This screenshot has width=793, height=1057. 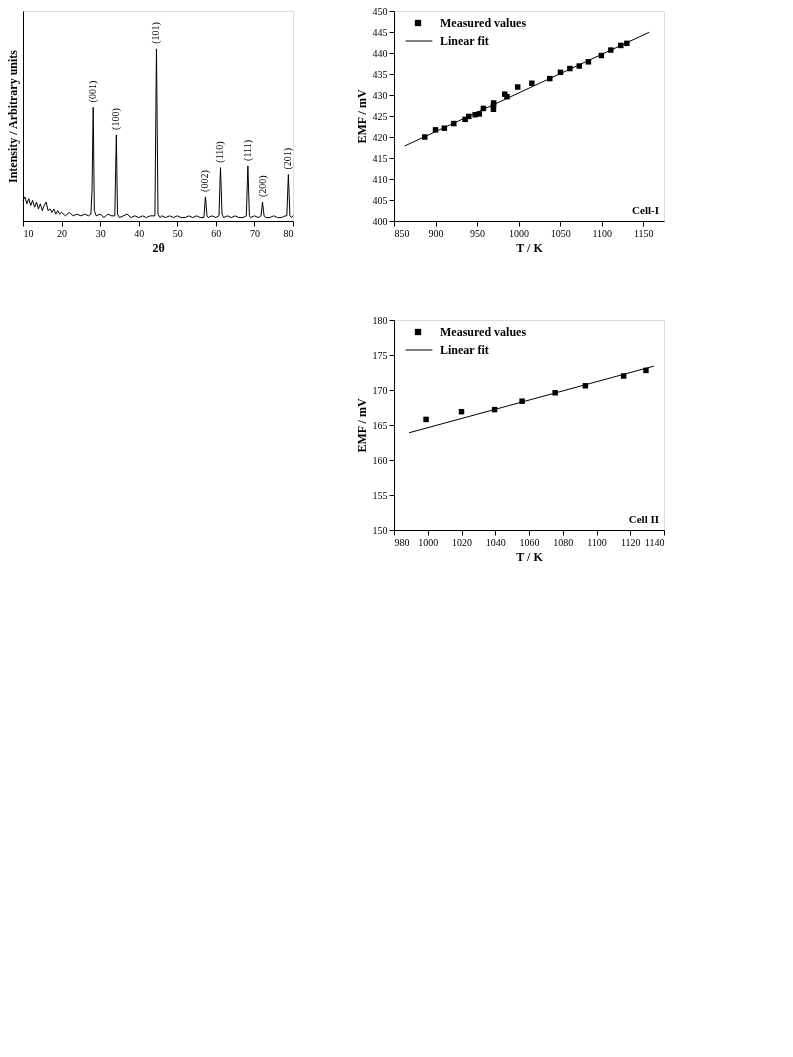 I want to click on annotation: (111), so click(x=247, y=150).